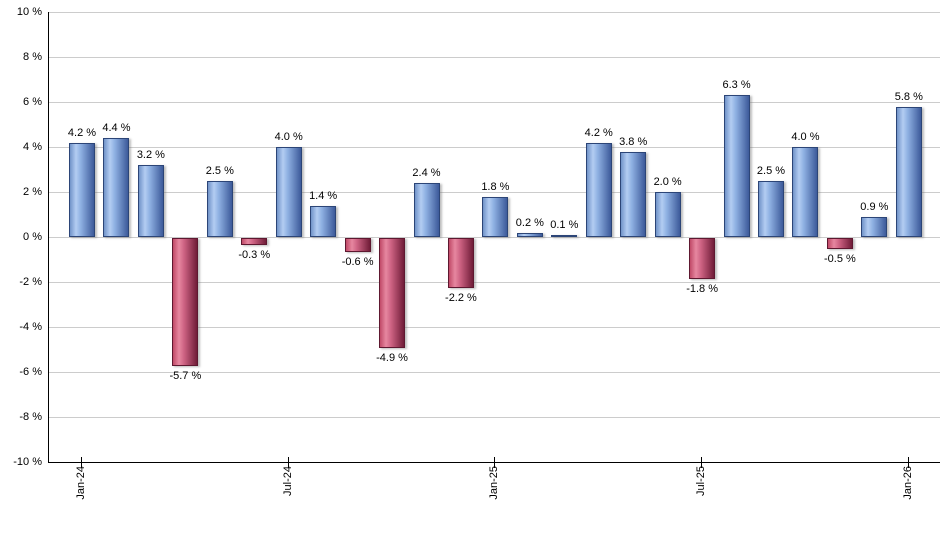 The height and width of the screenshot is (550, 940). What do you see at coordinates (392, 358) in the screenshot?
I see `bar-value-label: -4.9 %` at bounding box center [392, 358].